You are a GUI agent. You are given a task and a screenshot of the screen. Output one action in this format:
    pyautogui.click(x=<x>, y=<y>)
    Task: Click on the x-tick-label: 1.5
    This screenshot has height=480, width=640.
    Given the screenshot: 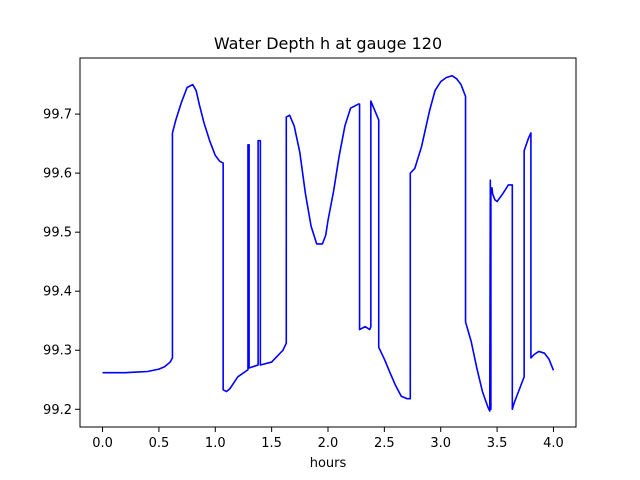 What is the action you would take?
    pyautogui.click(x=271, y=443)
    